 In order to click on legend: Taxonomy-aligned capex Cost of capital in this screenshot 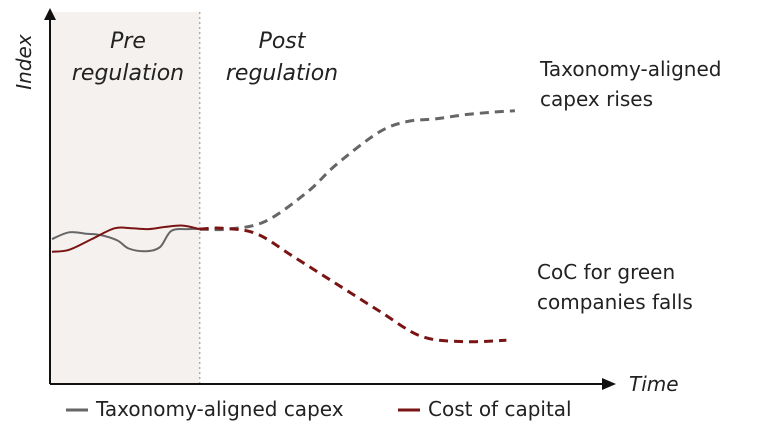, I will do `click(319, 409)`.